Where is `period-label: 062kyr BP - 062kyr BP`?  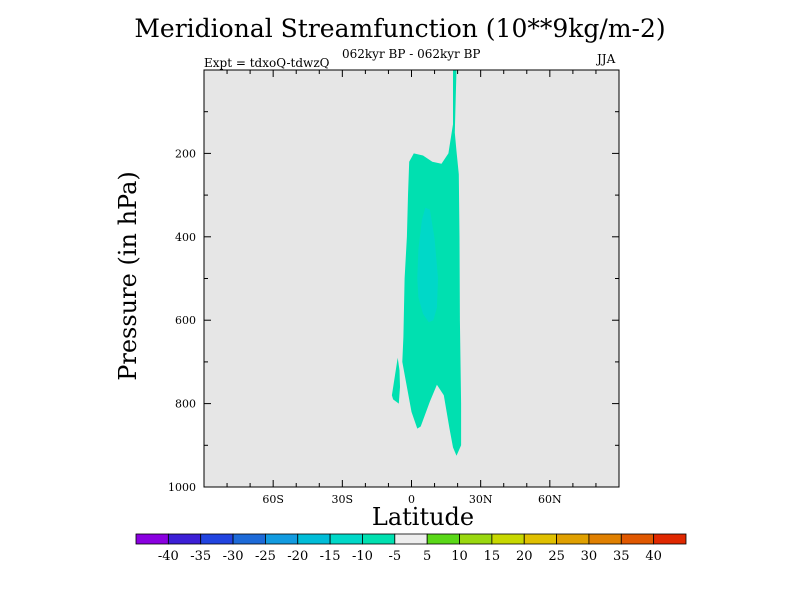
period-label: 062kyr BP - 062kyr BP is located at coordinates (411, 54).